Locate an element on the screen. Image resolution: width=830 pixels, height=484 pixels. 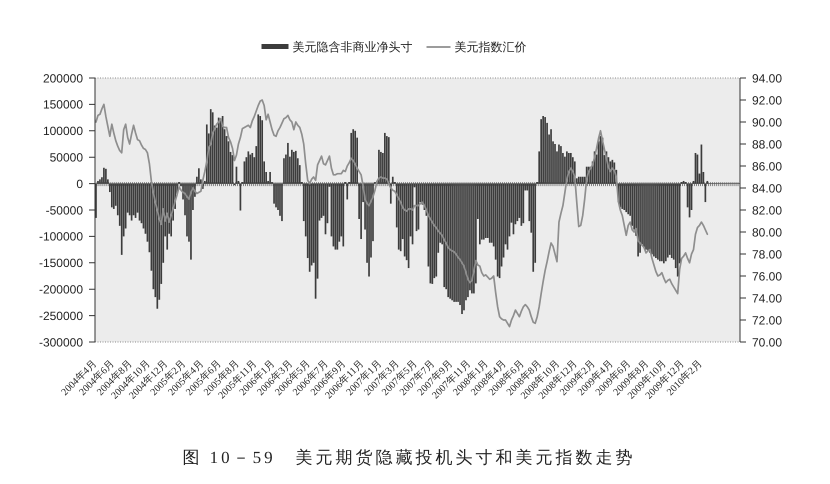
y2-tick-label: 94.00 is located at coordinates (767, 78).